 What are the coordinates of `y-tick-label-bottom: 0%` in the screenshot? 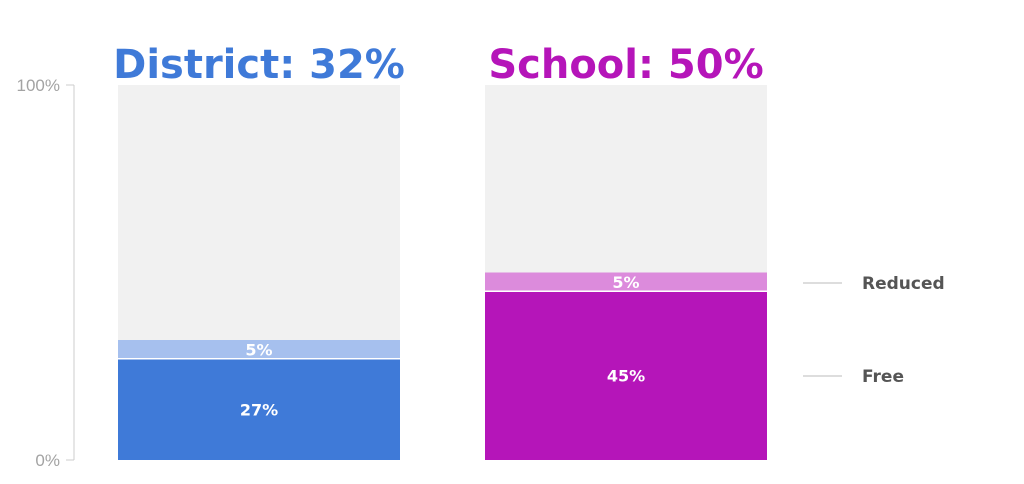 It's located at (47, 460).